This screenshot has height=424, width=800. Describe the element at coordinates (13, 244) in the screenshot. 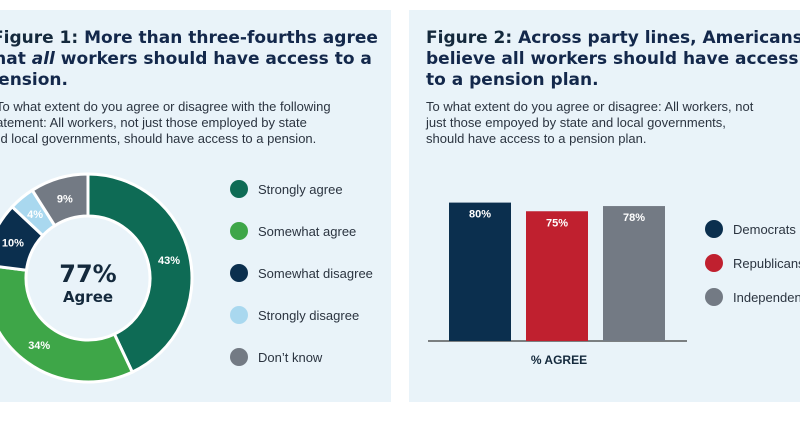

I see `donut-label-somewhat-disagree: 10%` at that location.